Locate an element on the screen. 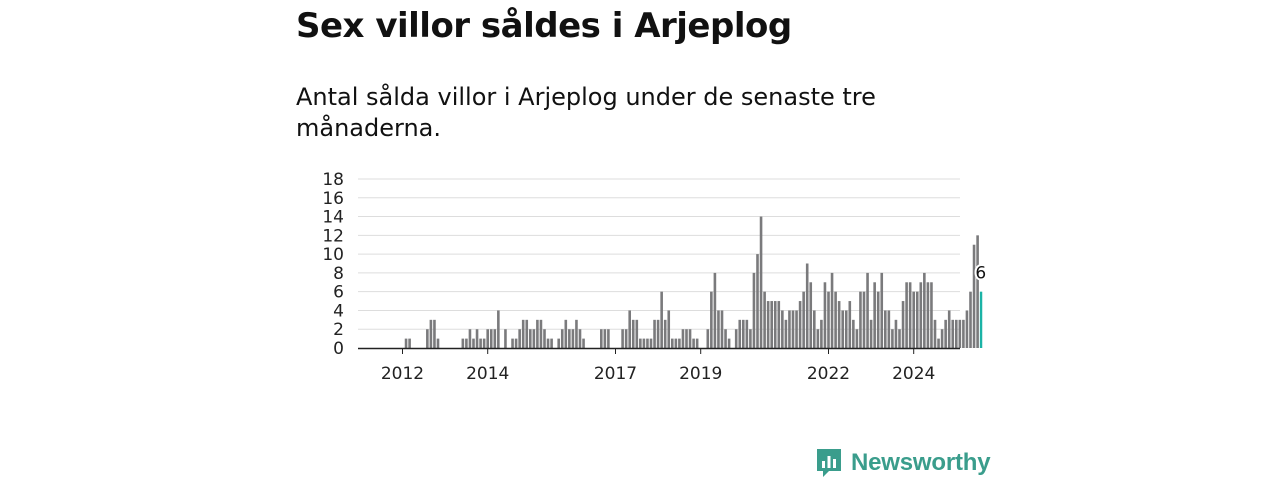  y-tick-label: 16 is located at coordinates (333, 199).